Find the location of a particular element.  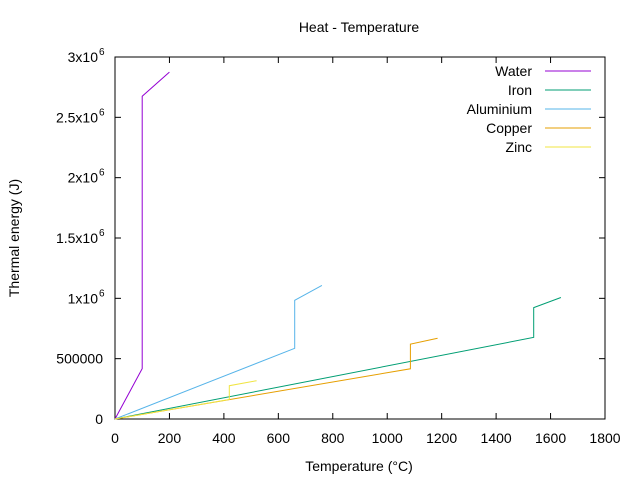

series-line-zinc is located at coordinates (185, 400).